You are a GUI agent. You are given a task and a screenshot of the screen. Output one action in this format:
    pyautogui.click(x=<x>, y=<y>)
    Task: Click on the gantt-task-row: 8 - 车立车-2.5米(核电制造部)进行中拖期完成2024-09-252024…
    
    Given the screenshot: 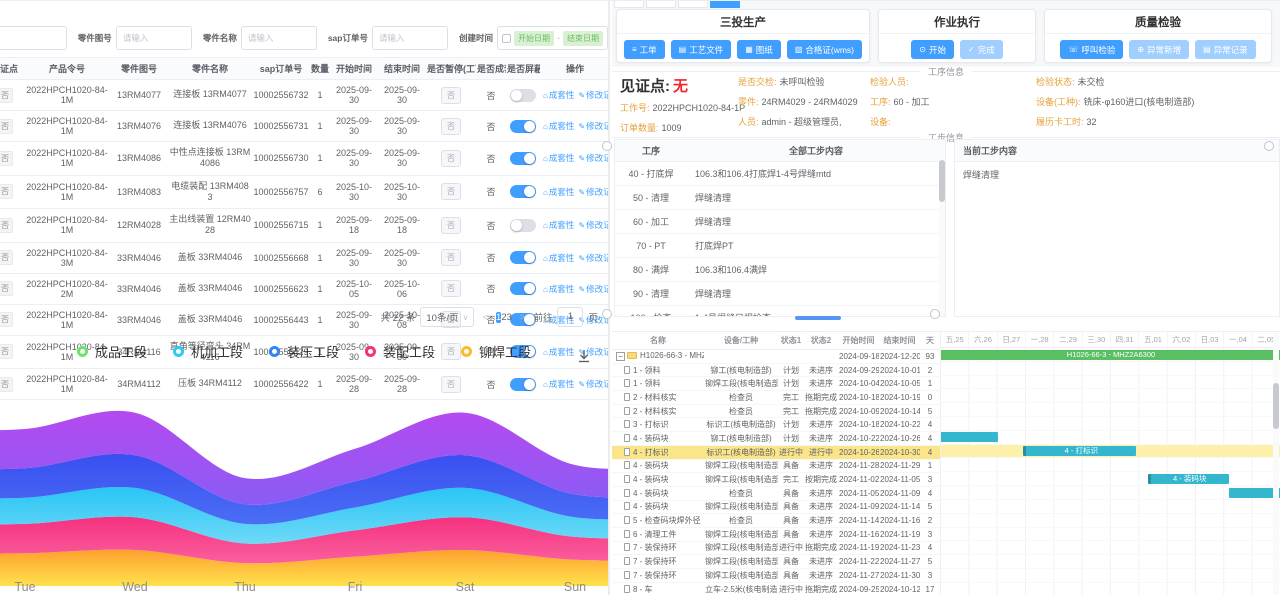 What is the action you would take?
    pyautogui.click(x=776, y=588)
    